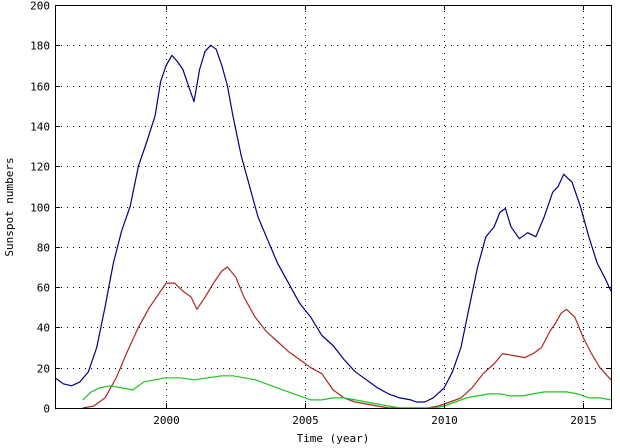 This screenshot has height=448, width=620. What do you see at coordinates (305, 420) in the screenshot?
I see `x-tick-label: 2005` at bounding box center [305, 420].